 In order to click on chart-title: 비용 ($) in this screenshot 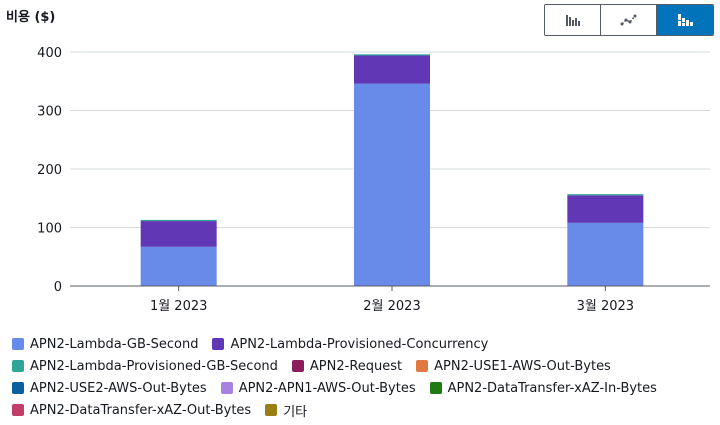, I will do `click(31, 17)`.